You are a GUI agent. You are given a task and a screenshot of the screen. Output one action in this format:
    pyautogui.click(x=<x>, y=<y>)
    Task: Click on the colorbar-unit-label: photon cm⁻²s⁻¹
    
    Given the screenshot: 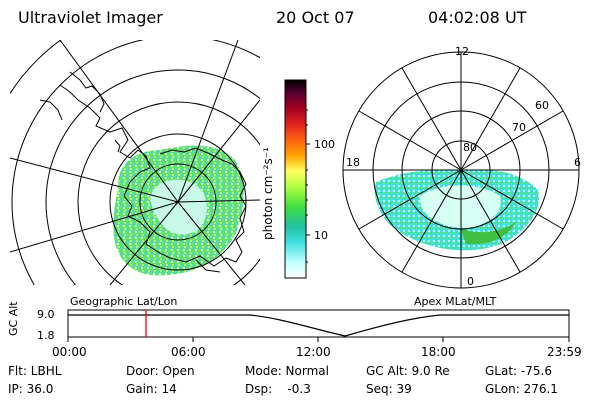 What is the action you would take?
    pyautogui.click(x=268, y=193)
    